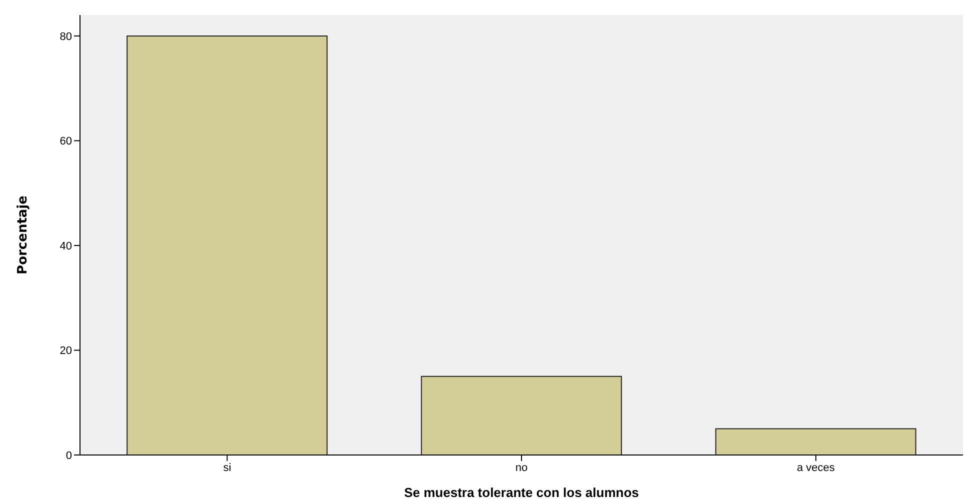  Describe the element at coordinates (66, 142) in the screenshot. I see `y-tick-label: 60` at that location.